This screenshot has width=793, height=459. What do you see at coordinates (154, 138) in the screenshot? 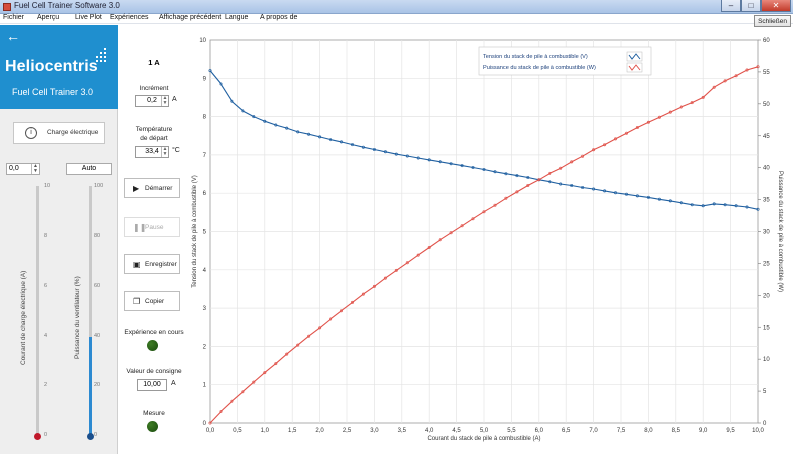
I see `start-temp-label-2: de départ` at bounding box center [154, 138].